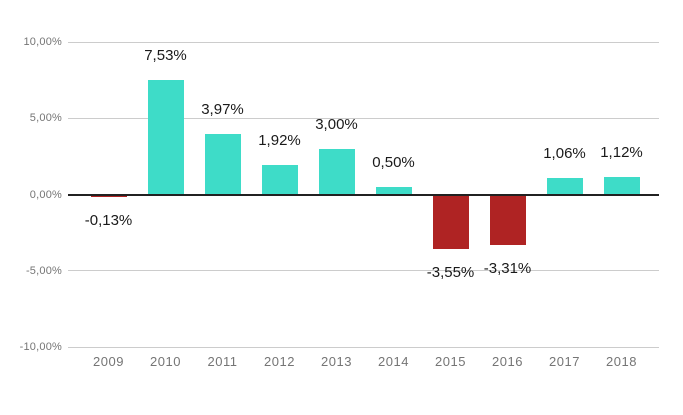 The height and width of the screenshot is (415, 683). What do you see at coordinates (222, 164) in the screenshot?
I see `bar-2011` at bounding box center [222, 164].